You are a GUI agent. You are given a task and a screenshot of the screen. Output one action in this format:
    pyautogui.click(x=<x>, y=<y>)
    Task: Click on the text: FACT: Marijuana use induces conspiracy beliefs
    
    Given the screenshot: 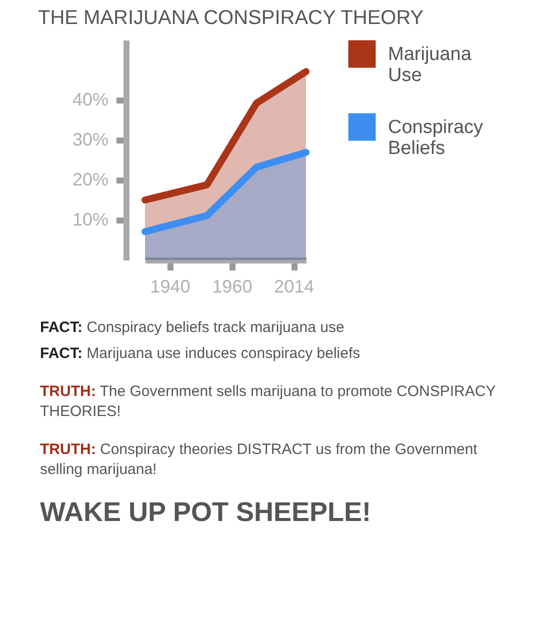 What is the action you would take?
    pyautogui.click(x=201, y=354)
    